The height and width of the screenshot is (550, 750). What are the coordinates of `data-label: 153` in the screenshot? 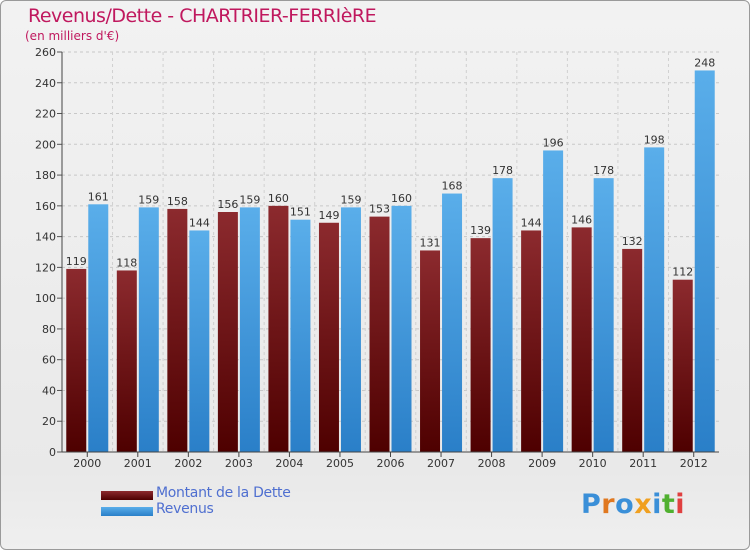 It's located at (379, 209).